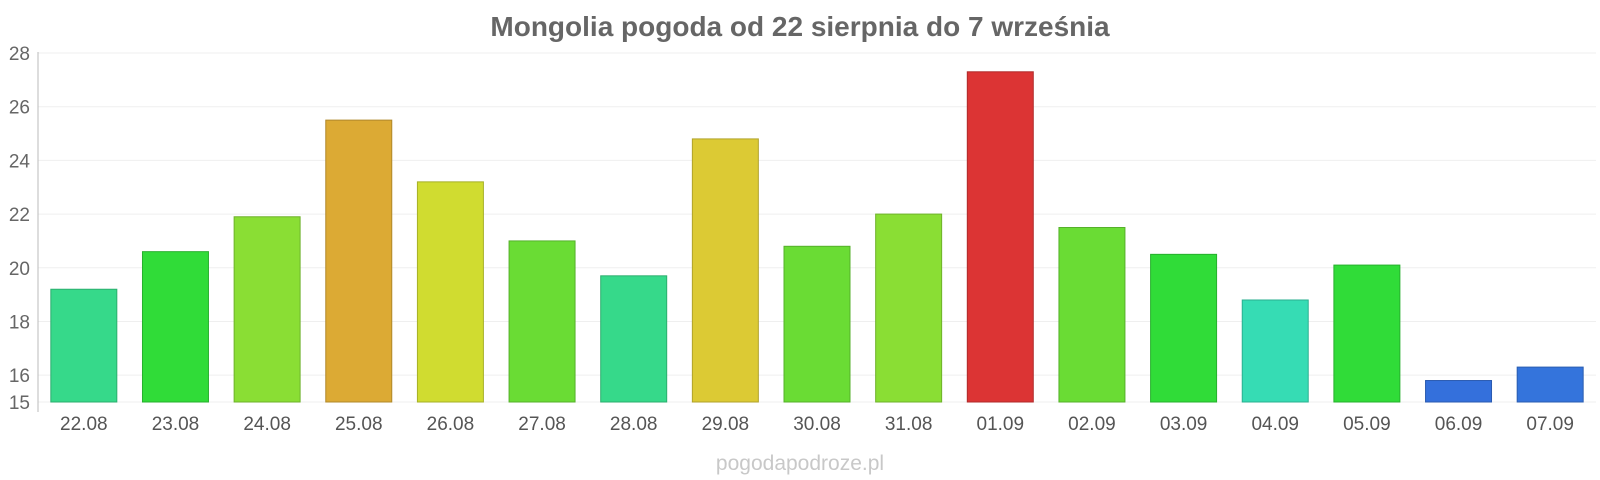 Image resolution: width=1600 pixels, height=480 pixels. Describe the element at coordinates (1367, 424) in the screenshot. I see `x-tick-label: 05.09` at that location.